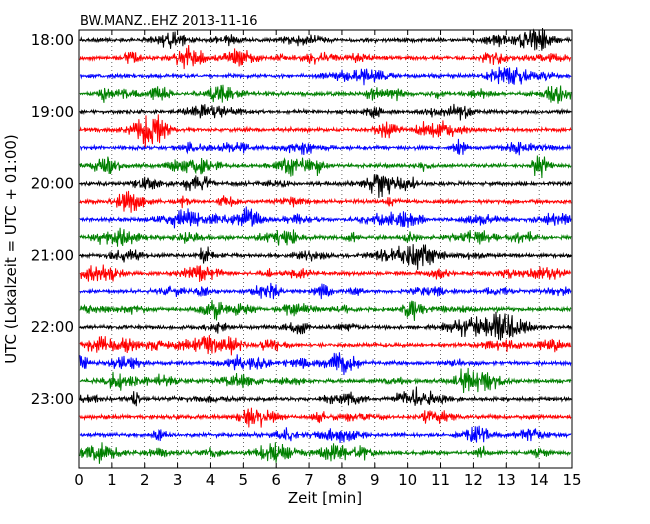 This screenshot has height=524, width=650. What do you see at coordinates (145, 480) in the screenshot?
I see `x-tick-label-2: 2` at bounding box center [145, 480].